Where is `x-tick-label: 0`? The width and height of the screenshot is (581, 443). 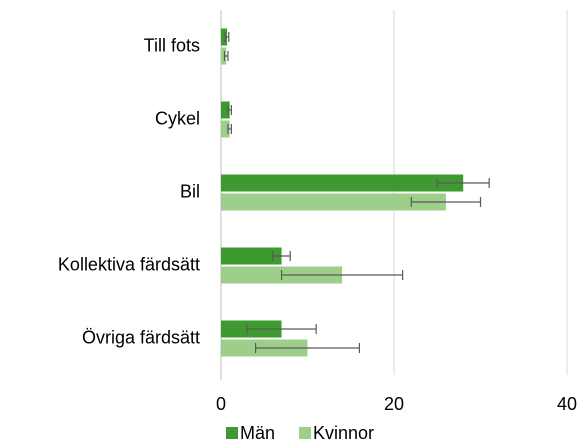
x-tick-label: 0 is located at coordinates (221, 404).